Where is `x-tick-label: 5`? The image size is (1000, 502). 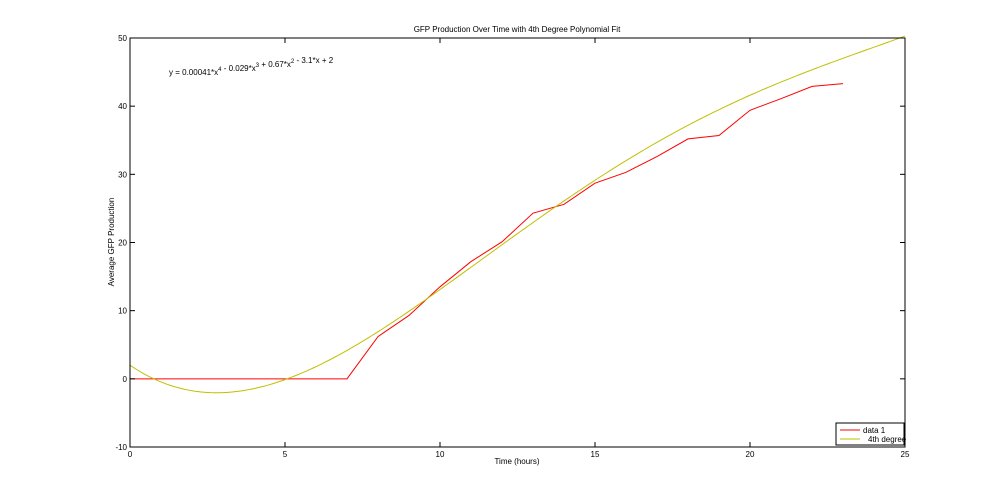
x-tick-label: 5 is located at coordinates (285, 454).